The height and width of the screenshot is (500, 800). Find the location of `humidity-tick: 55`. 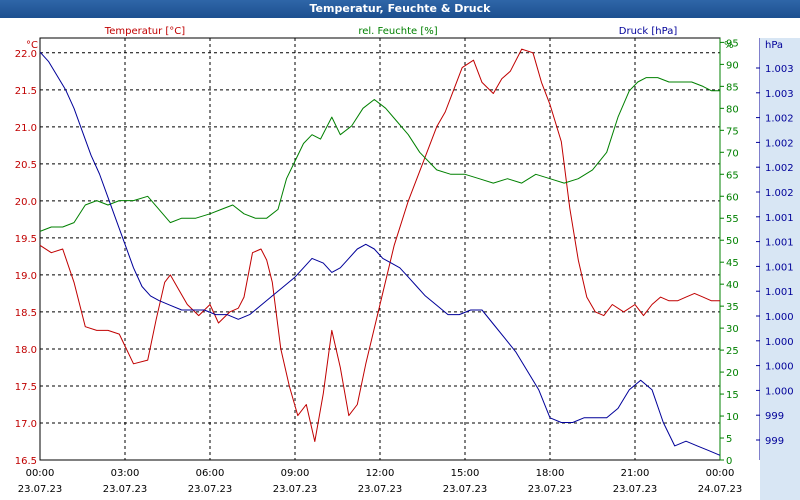

humidity-tick: 55 is located at coordinates (732, 219).